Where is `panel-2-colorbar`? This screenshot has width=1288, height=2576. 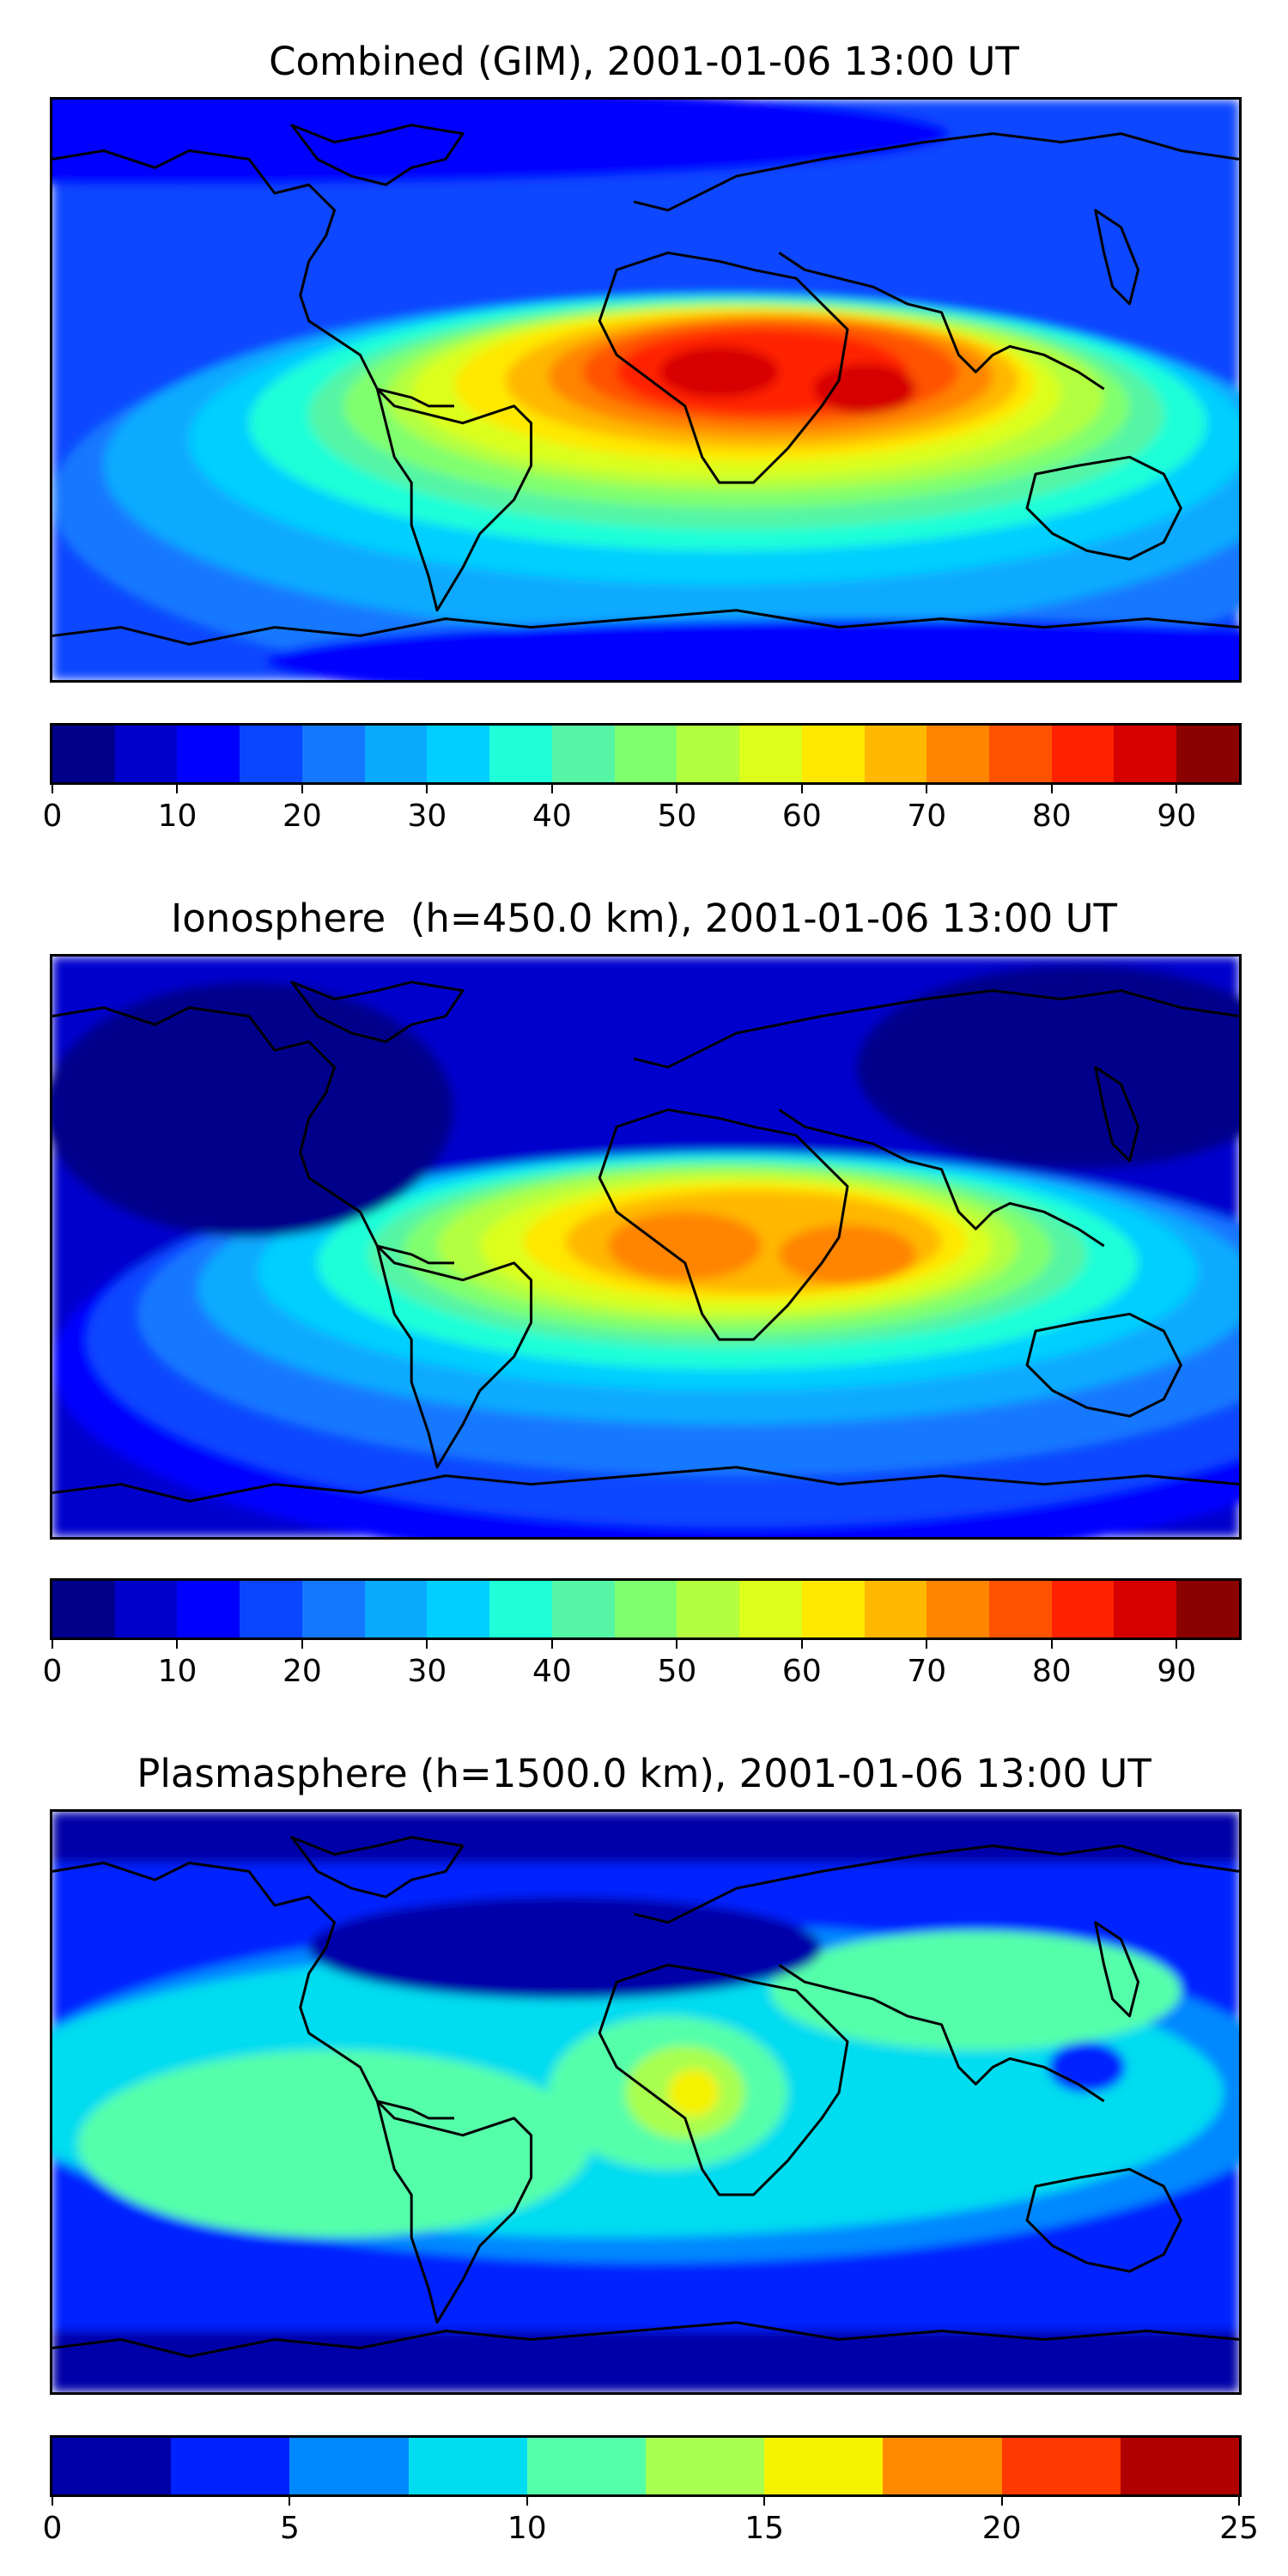
panel-2-colorbar is located at coordinates (646, 1609).